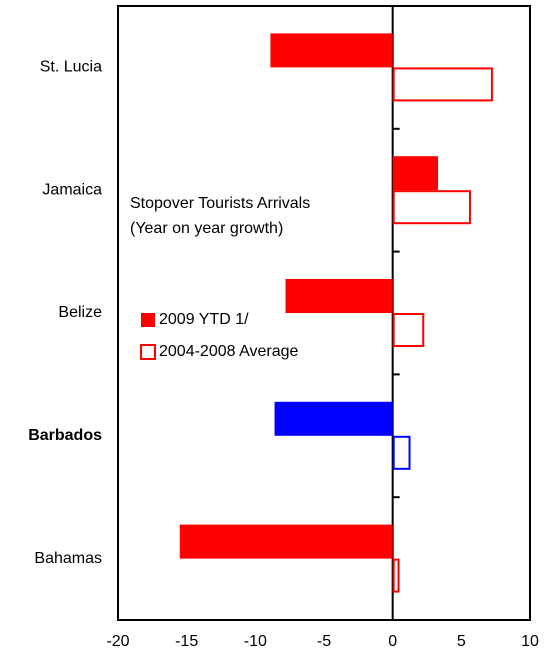  What do you see at coordinates (65, 435) in the screenshot?
I see `y-tick-label: Barbados` at bounding box center [65, 435].